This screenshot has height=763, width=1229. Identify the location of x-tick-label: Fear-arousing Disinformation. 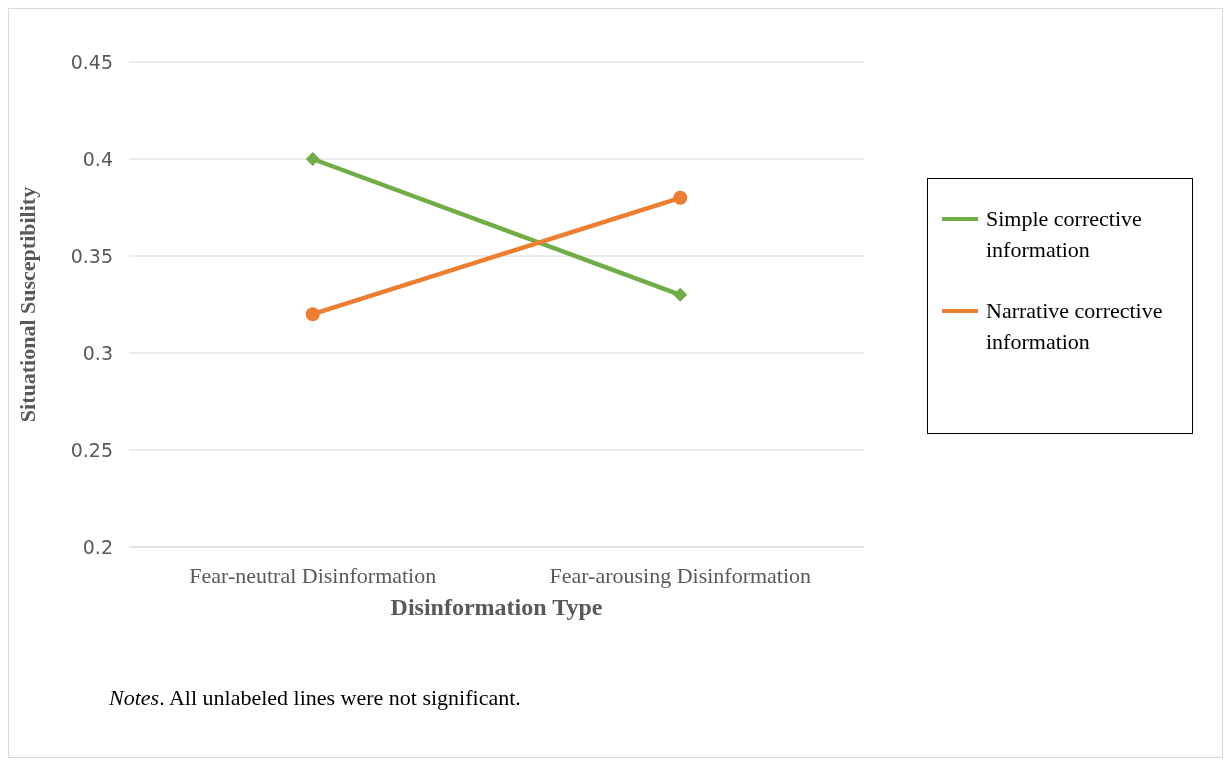
(680, 575).